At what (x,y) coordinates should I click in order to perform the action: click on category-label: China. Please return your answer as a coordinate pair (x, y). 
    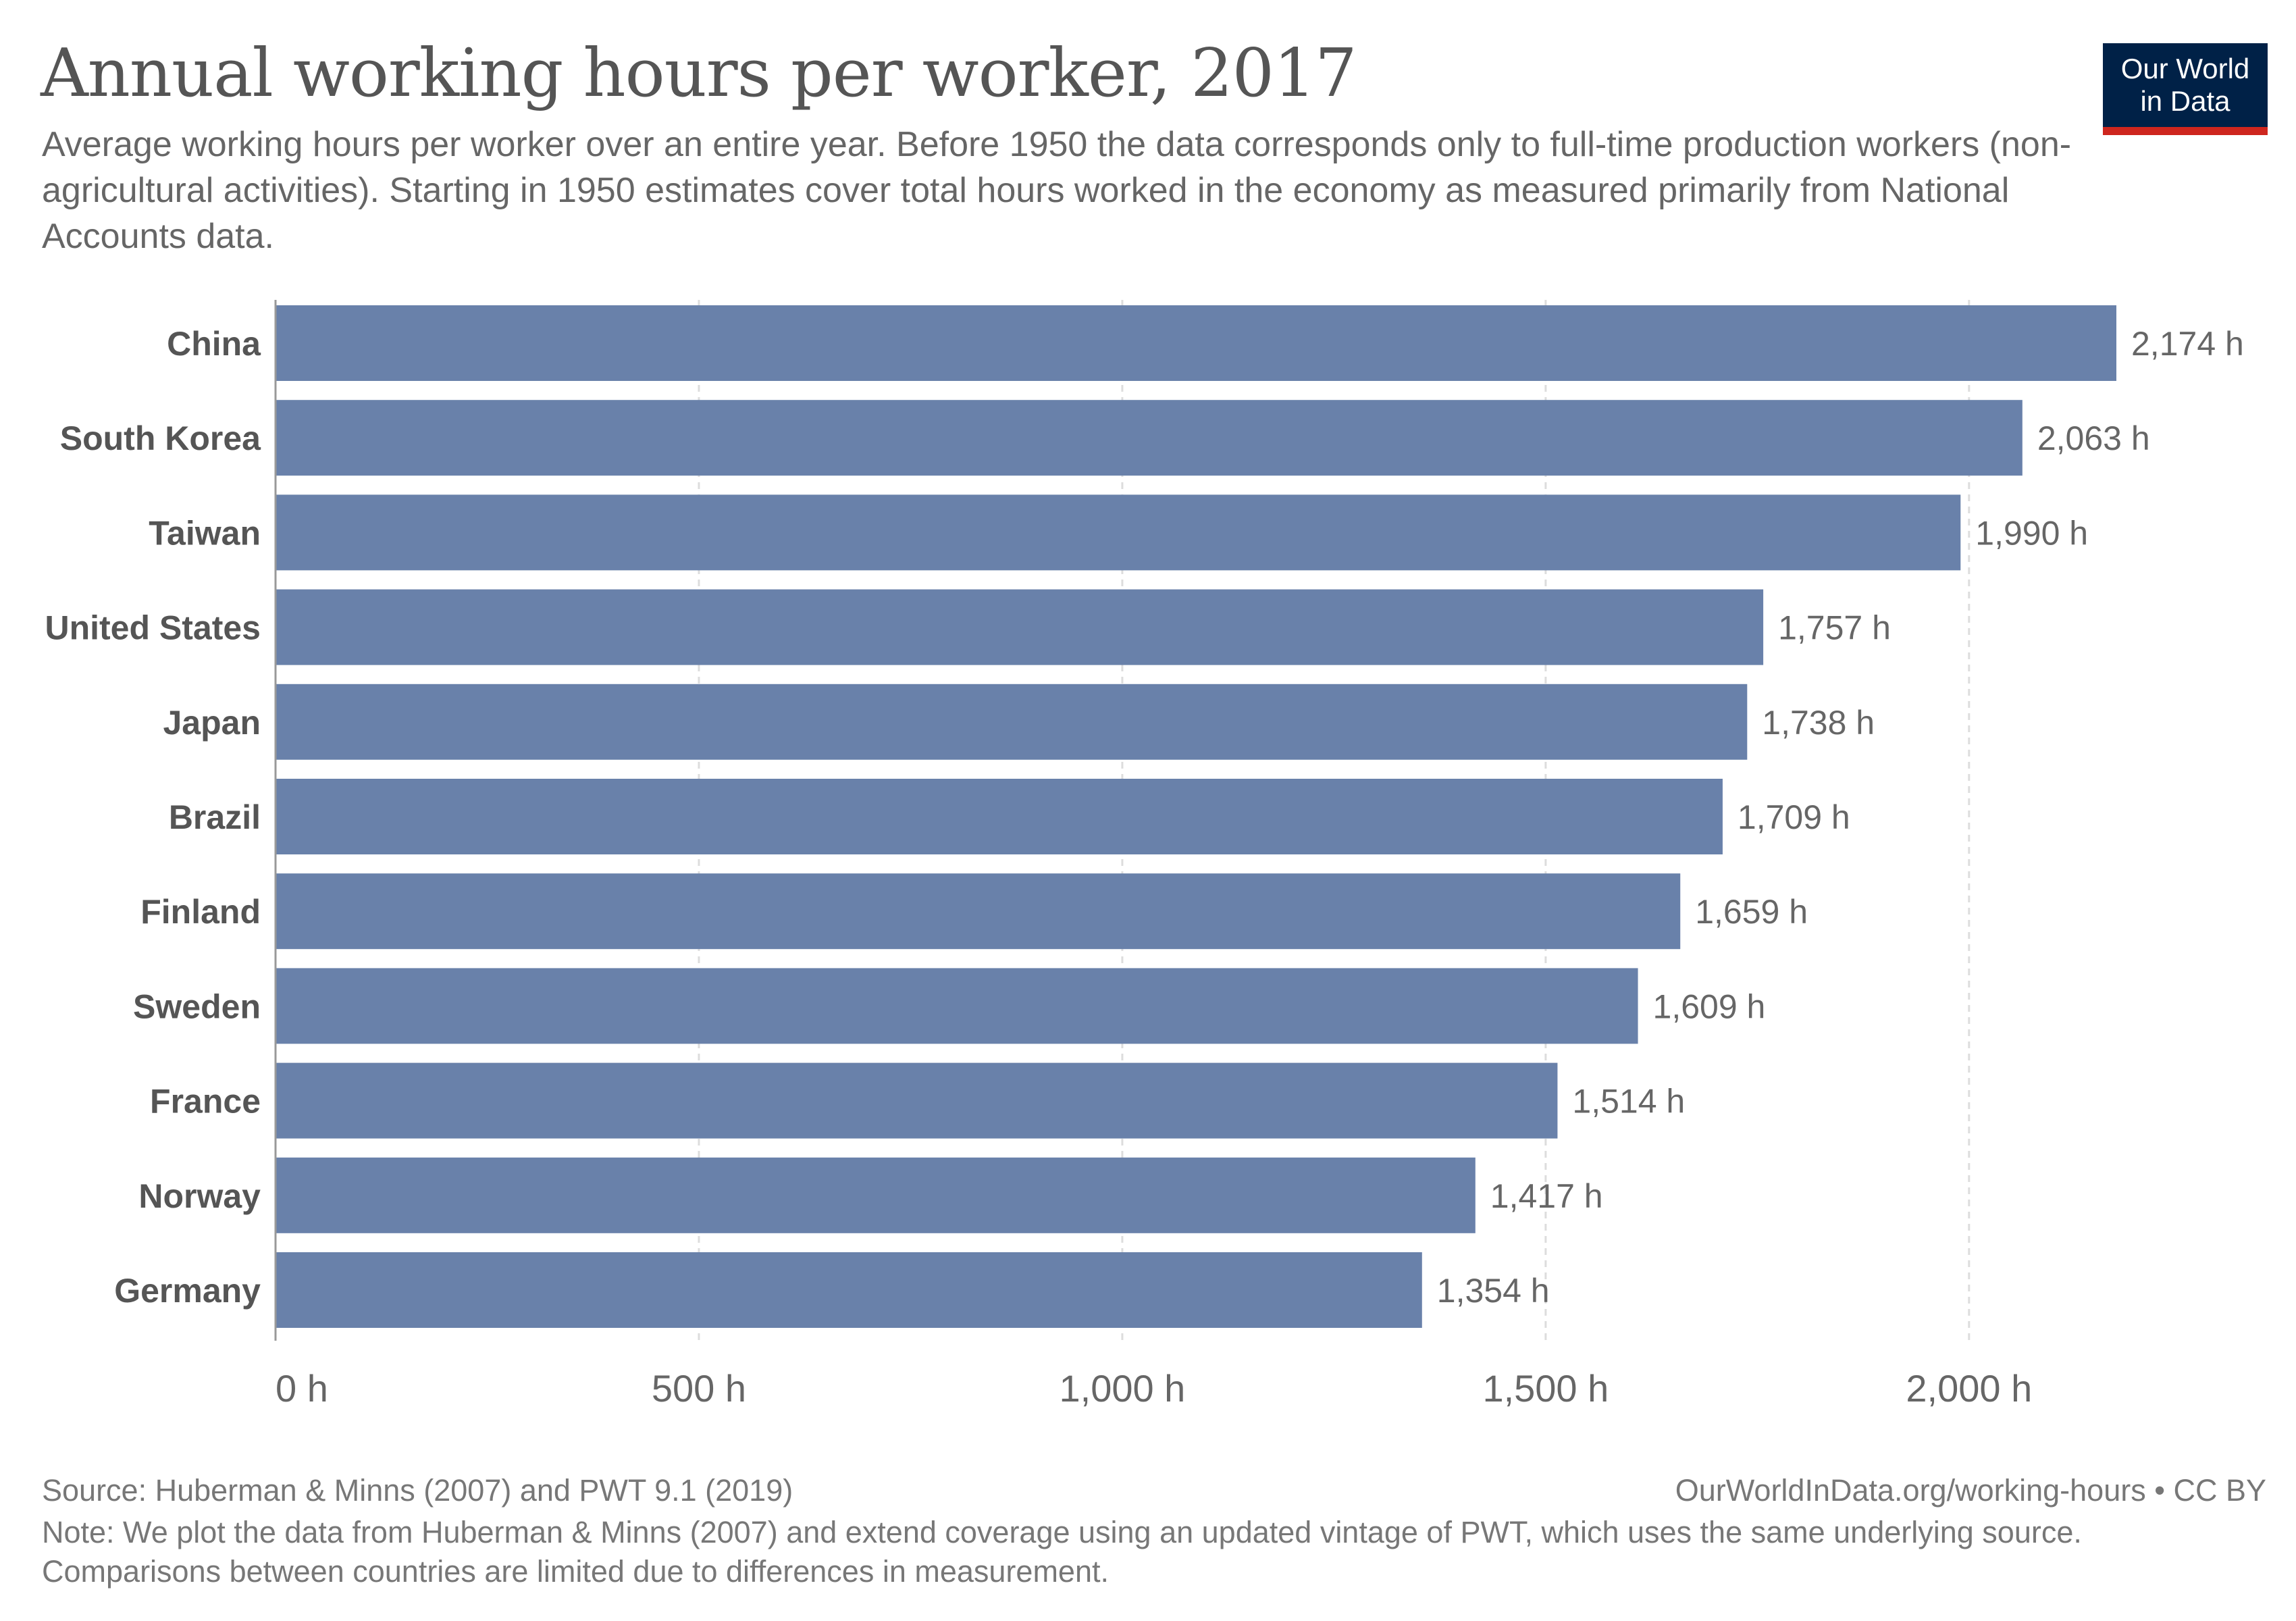
    Looking at the image, I should click on (214, 344).